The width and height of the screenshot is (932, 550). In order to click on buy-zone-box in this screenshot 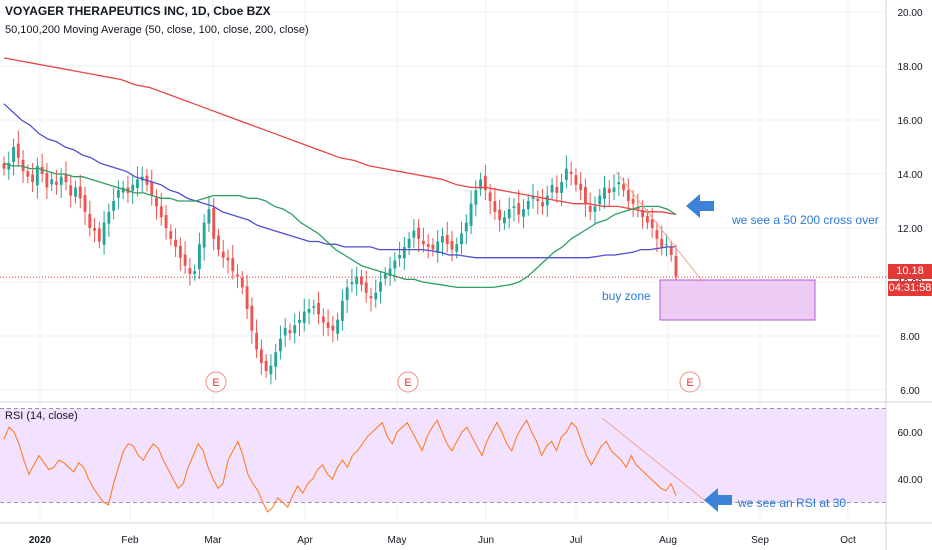, I will do `click(737, 300)`.